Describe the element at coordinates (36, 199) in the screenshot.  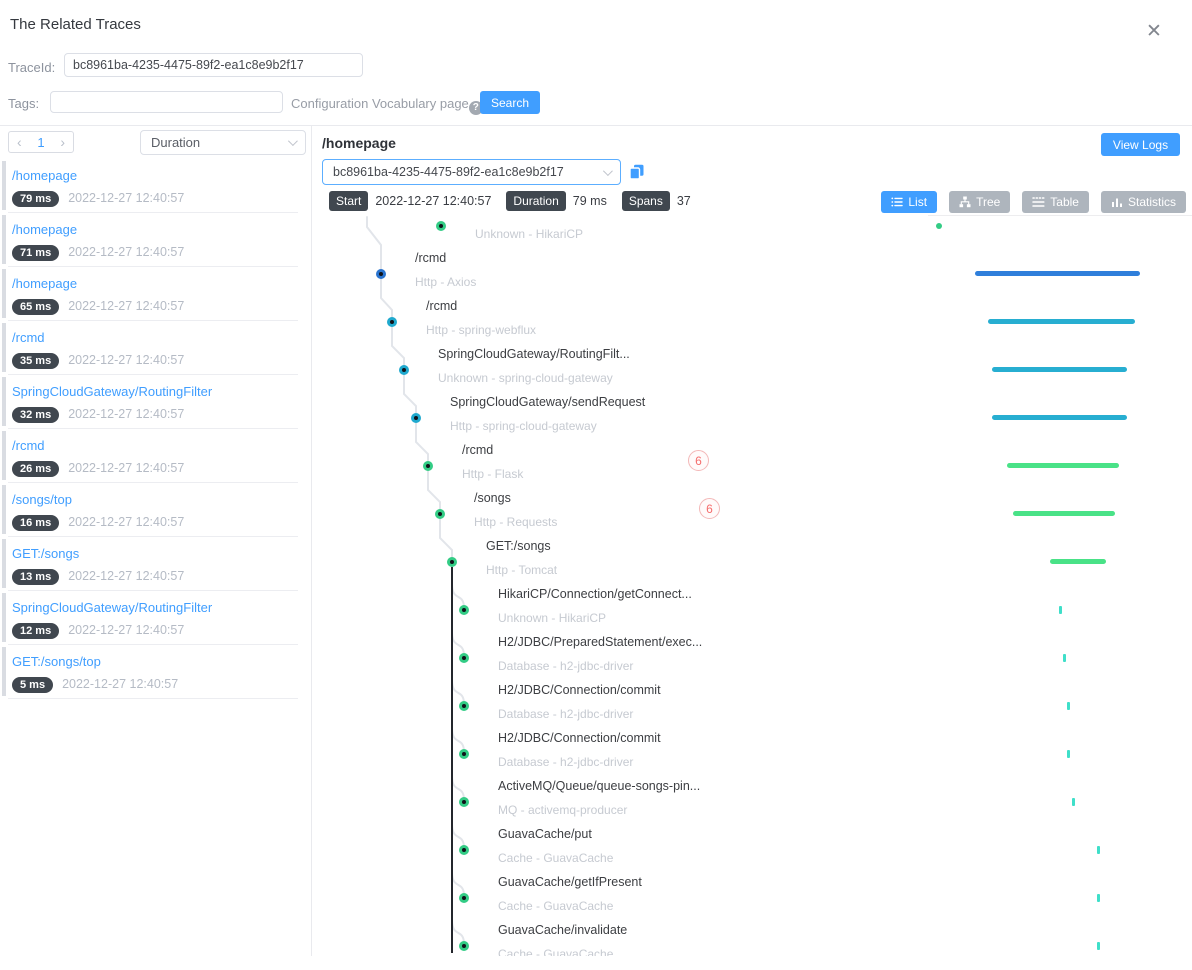
I see `trace-duration-badge: 79 ms` at that location.